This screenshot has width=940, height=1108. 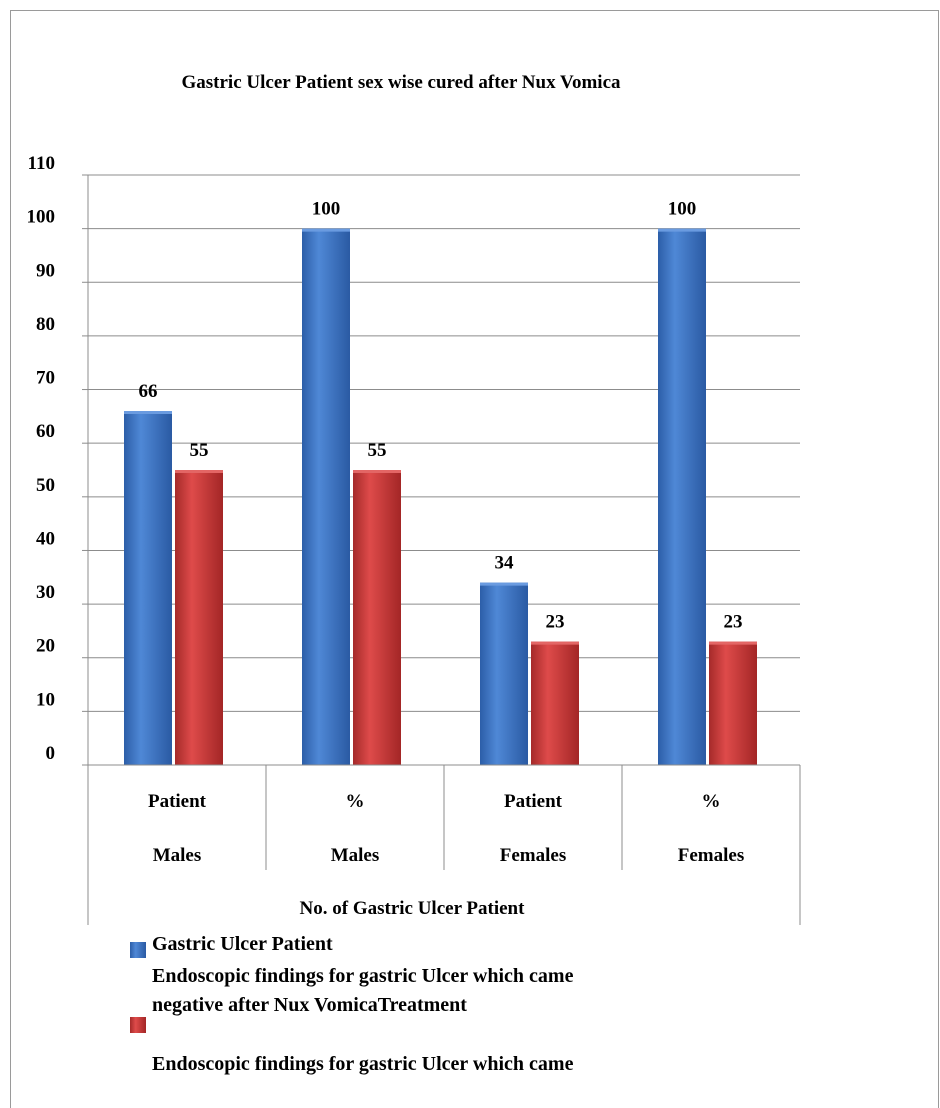 What do you see at coordinates (41, 458) in the screenshot?
I see `y-axis-ticks: 0 10 20 30 40 50 60 70 80 90 100 110` at bounding box center [41, 458].